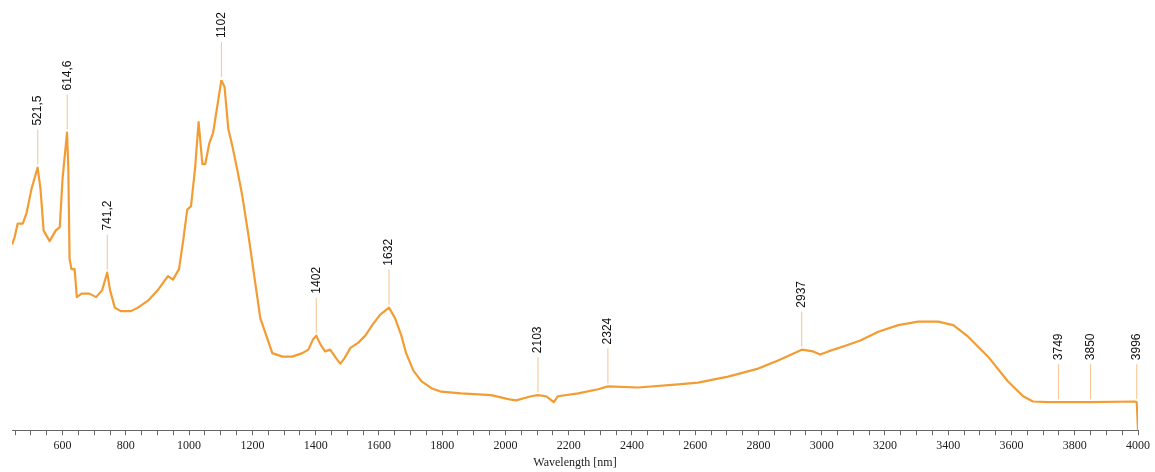 This screenshot has width=1155, height=472. Describe the element at coordinates (607, 331) in the screenshot. I see `annotation: 2324` at that location.